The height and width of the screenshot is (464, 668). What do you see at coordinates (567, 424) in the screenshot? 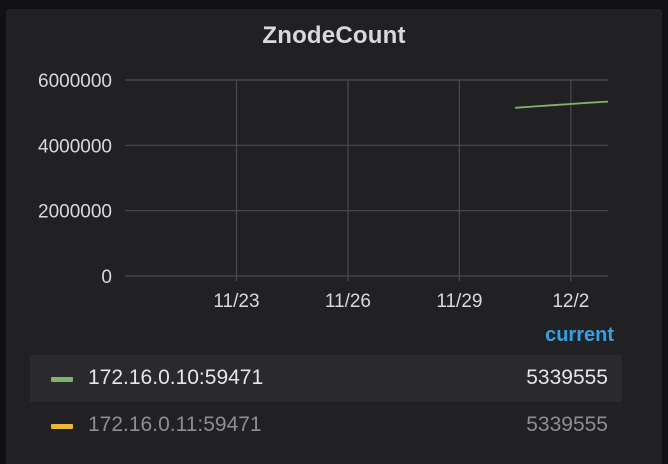
I see `series-1-current-value: 5339555` at bounding box center [567, 424].